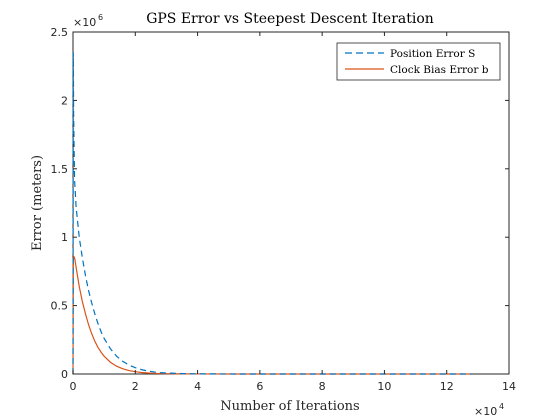  Describe the element at coordinates (432, 54) in the screenshot. I see `legend-entry-position-error: Position Error S` at that location.